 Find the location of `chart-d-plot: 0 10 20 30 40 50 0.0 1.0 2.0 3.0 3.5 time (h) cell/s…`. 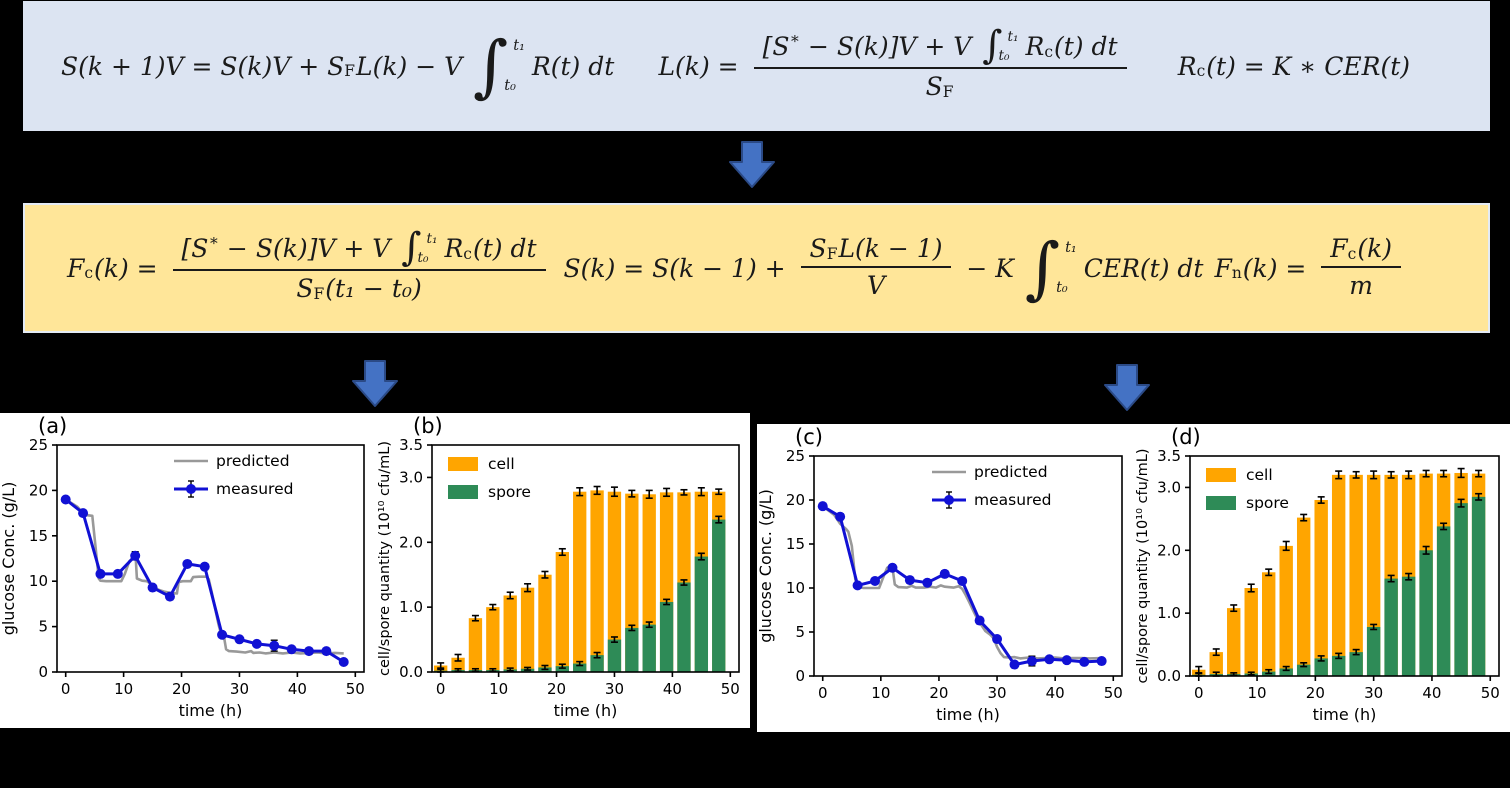

chart-d-plot: 0 10 20 30 40 50 0.0 1.0 2.0 3.0 3.5 time (h) cell/s… is located at coordinates (1317, 574).